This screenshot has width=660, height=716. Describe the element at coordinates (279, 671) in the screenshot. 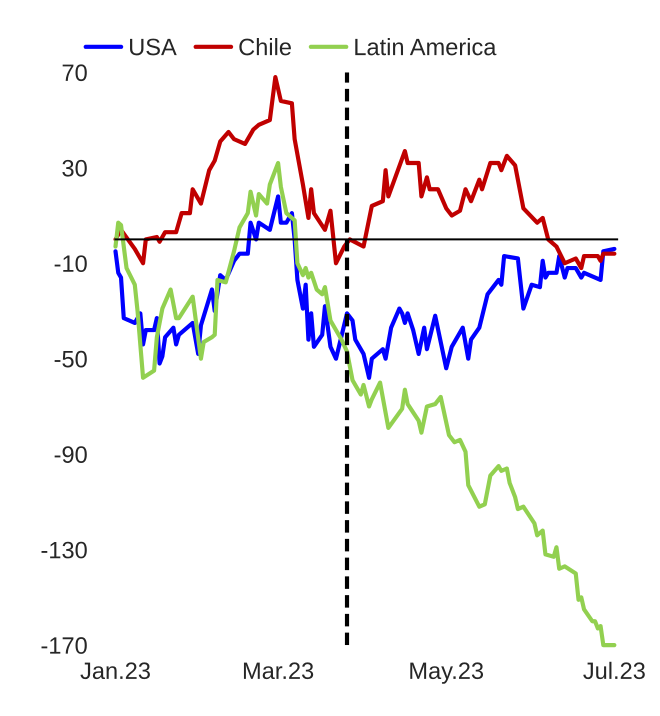

I see `x-tick-label: Mar.23` at that location.